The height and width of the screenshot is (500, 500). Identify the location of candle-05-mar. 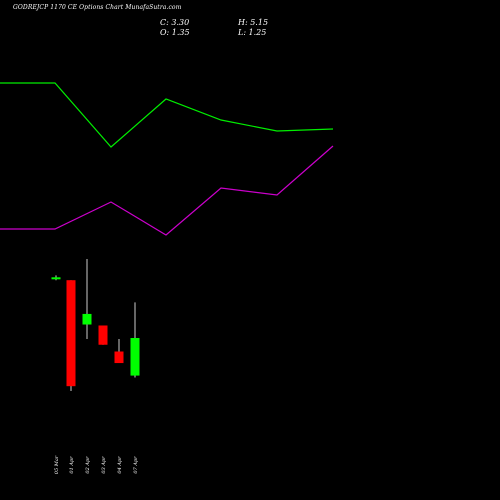
(56, 278).